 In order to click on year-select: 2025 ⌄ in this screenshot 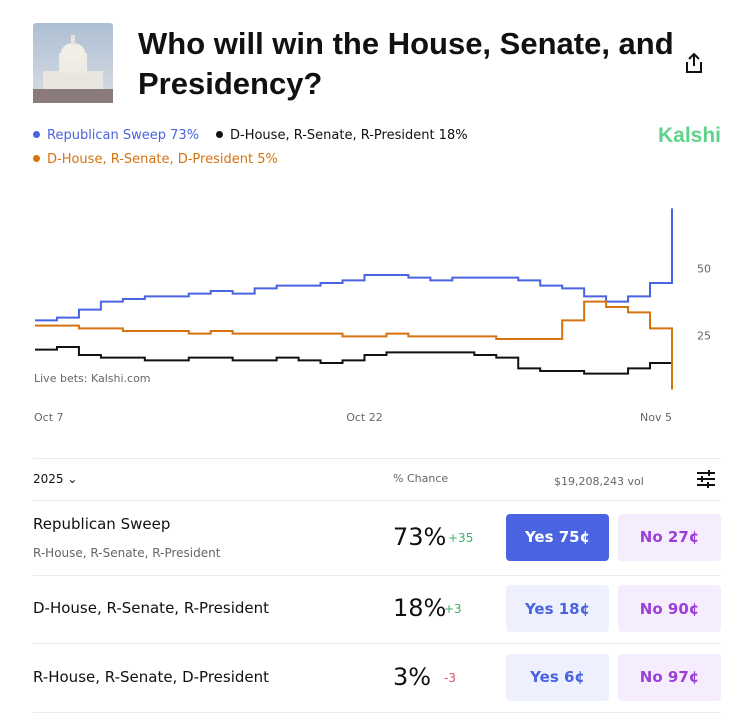, I will do `click(55, 479)`.